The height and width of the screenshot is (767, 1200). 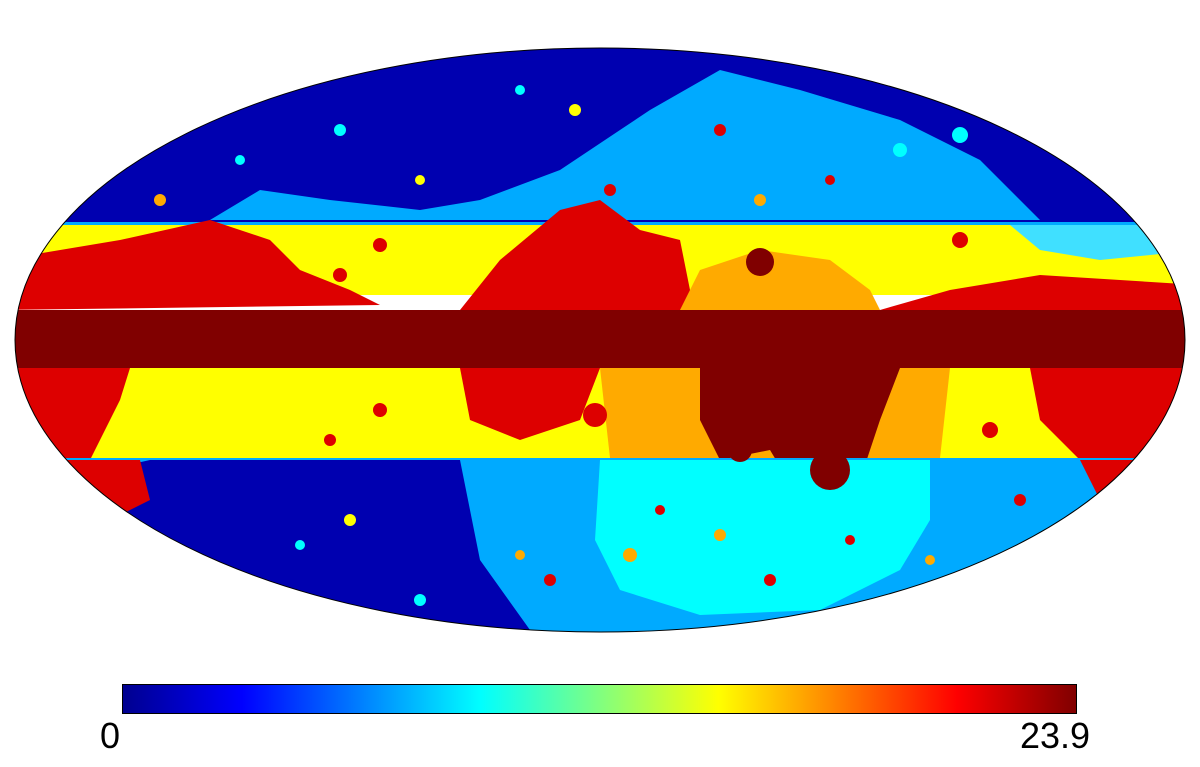 What do you see at coordinates (197, 265) in the screenshot?
I see `region-north-red-left` at bounding box center [197, 265].